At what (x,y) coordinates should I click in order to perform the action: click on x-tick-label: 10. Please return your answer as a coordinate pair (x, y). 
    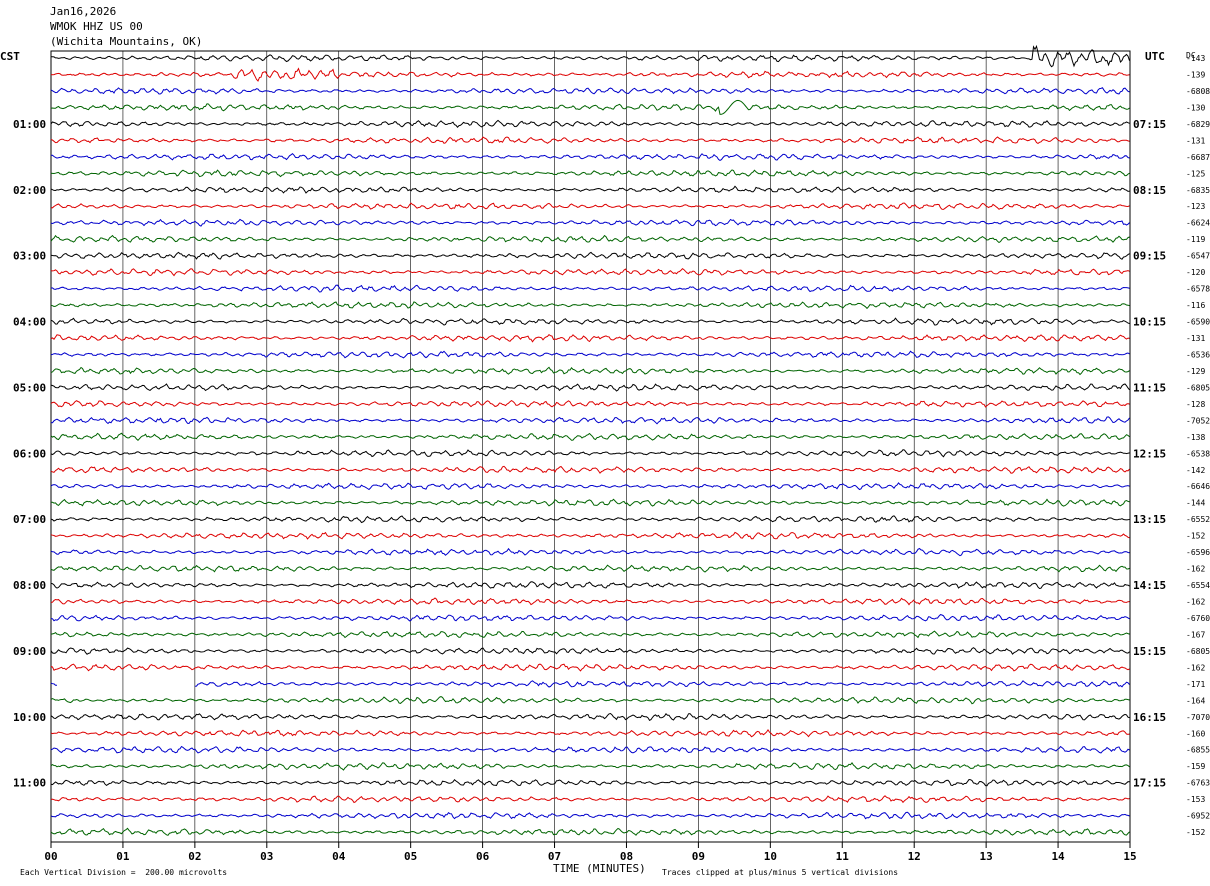
    Looking at the image, I should click on (770, 856).